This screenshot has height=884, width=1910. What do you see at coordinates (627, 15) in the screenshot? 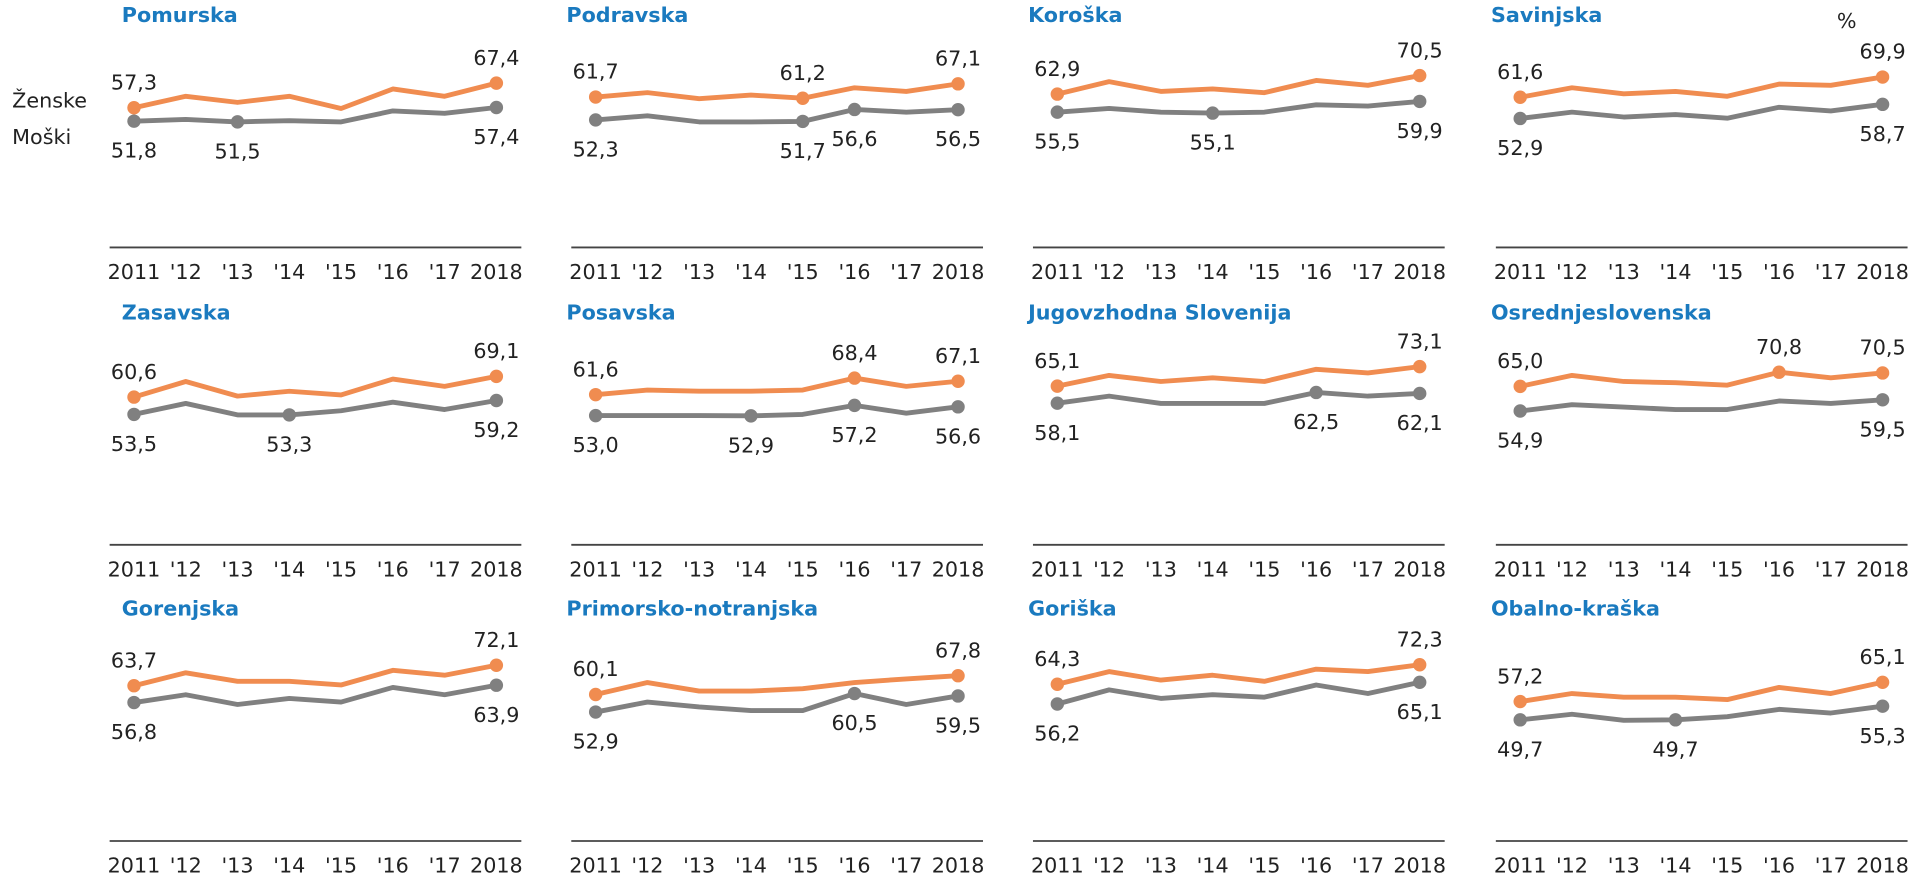
I see `panel-title: Podravska` at bounding box center [627, 15].